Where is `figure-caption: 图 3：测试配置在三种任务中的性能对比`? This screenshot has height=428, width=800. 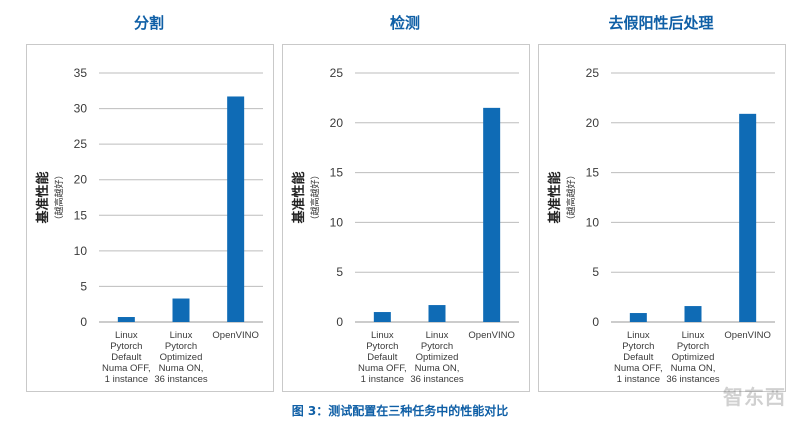
figure-caption: 图 3：测试配置在三种任务中的性能对比 is located at coordinates (400, 411).